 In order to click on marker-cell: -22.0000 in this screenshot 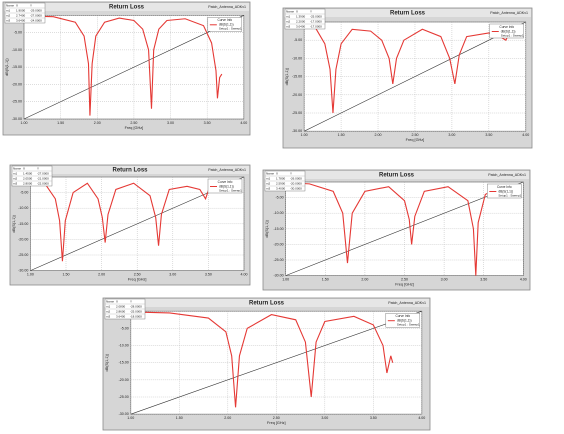, I will do `click(43, 183)`.